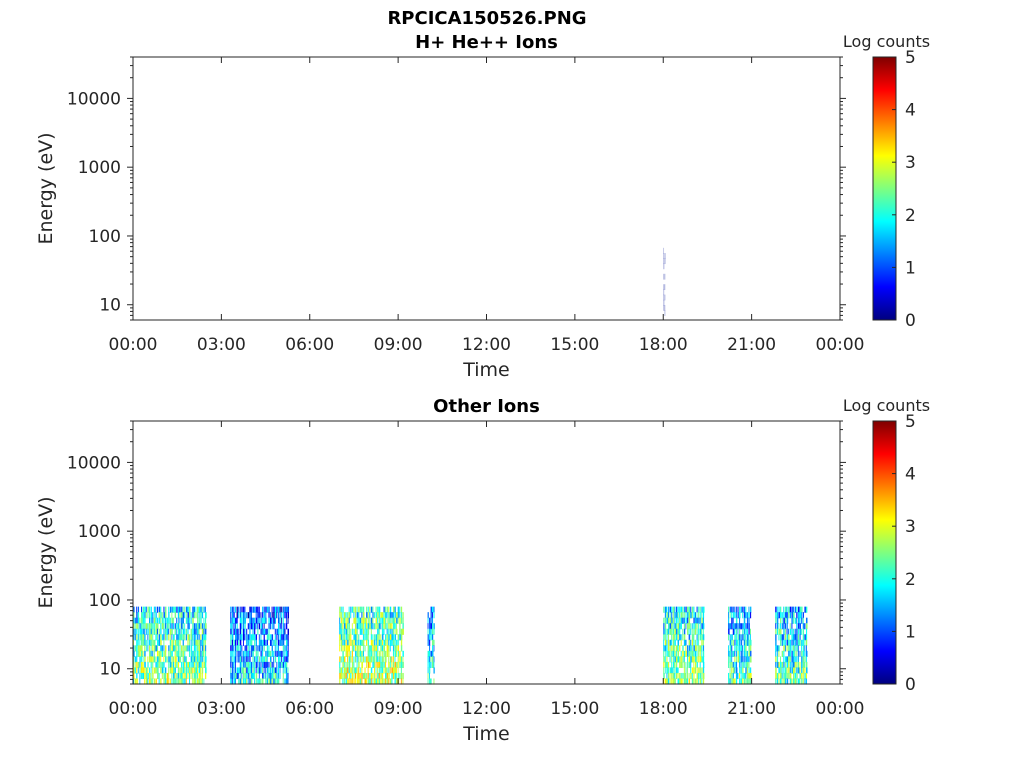  Describe the element at coordinates (910, 422) in the screenshot. I see `colorbar-tick-label: 5` at that location.